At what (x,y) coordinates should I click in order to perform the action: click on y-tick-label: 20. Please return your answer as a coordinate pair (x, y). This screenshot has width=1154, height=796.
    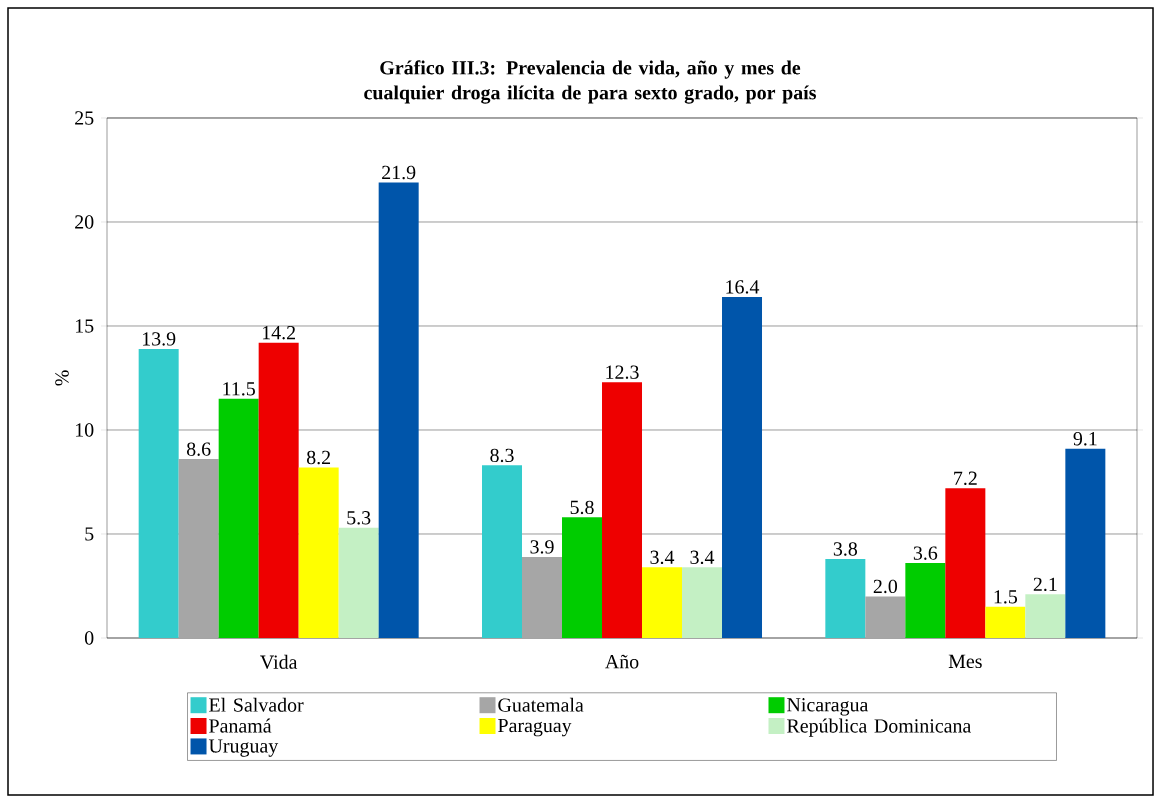
    Looking at the image, I should click on (84, 222).